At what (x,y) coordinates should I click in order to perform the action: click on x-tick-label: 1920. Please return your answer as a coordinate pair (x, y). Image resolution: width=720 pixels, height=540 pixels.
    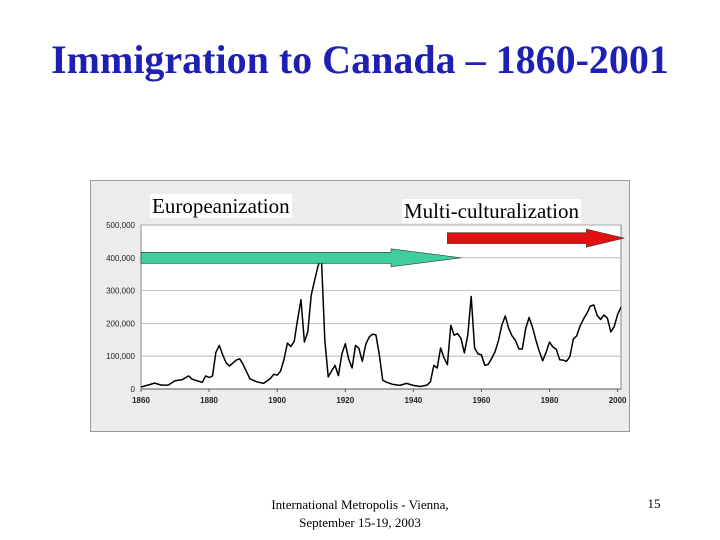
    Looking at the image, I should click on (345, 400).